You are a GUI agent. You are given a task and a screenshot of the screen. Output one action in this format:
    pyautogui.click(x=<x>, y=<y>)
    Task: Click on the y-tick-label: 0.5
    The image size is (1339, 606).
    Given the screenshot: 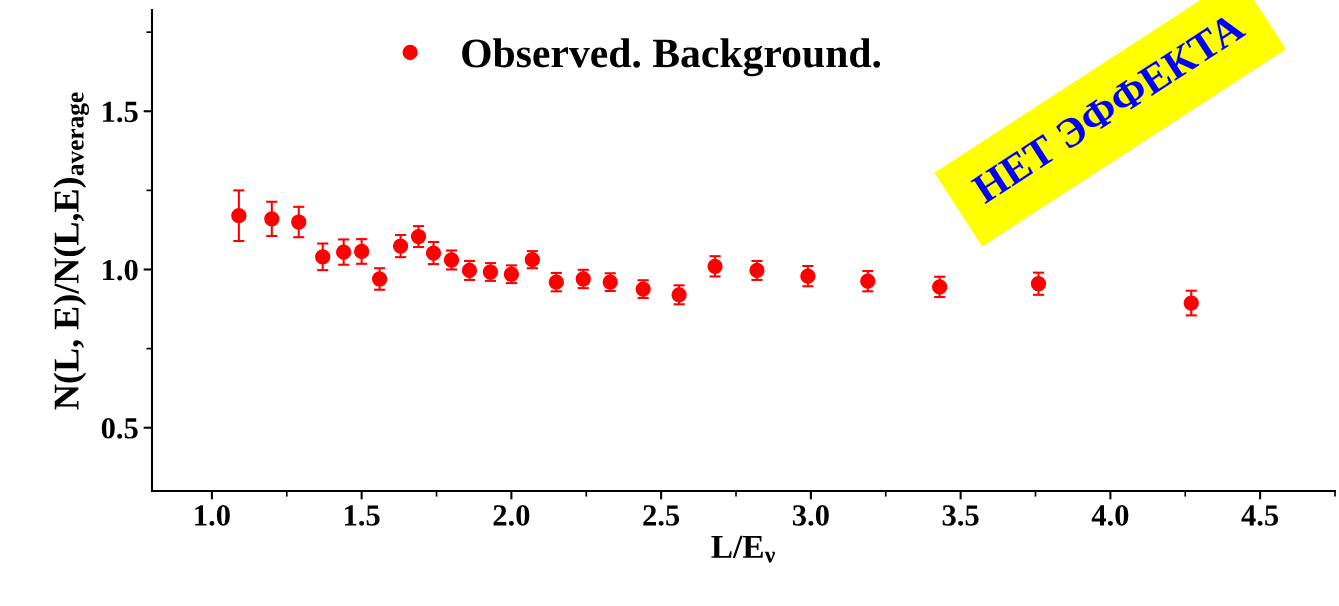 What is the action you would take?
    pyautogui.click(x=119, y=428)
    